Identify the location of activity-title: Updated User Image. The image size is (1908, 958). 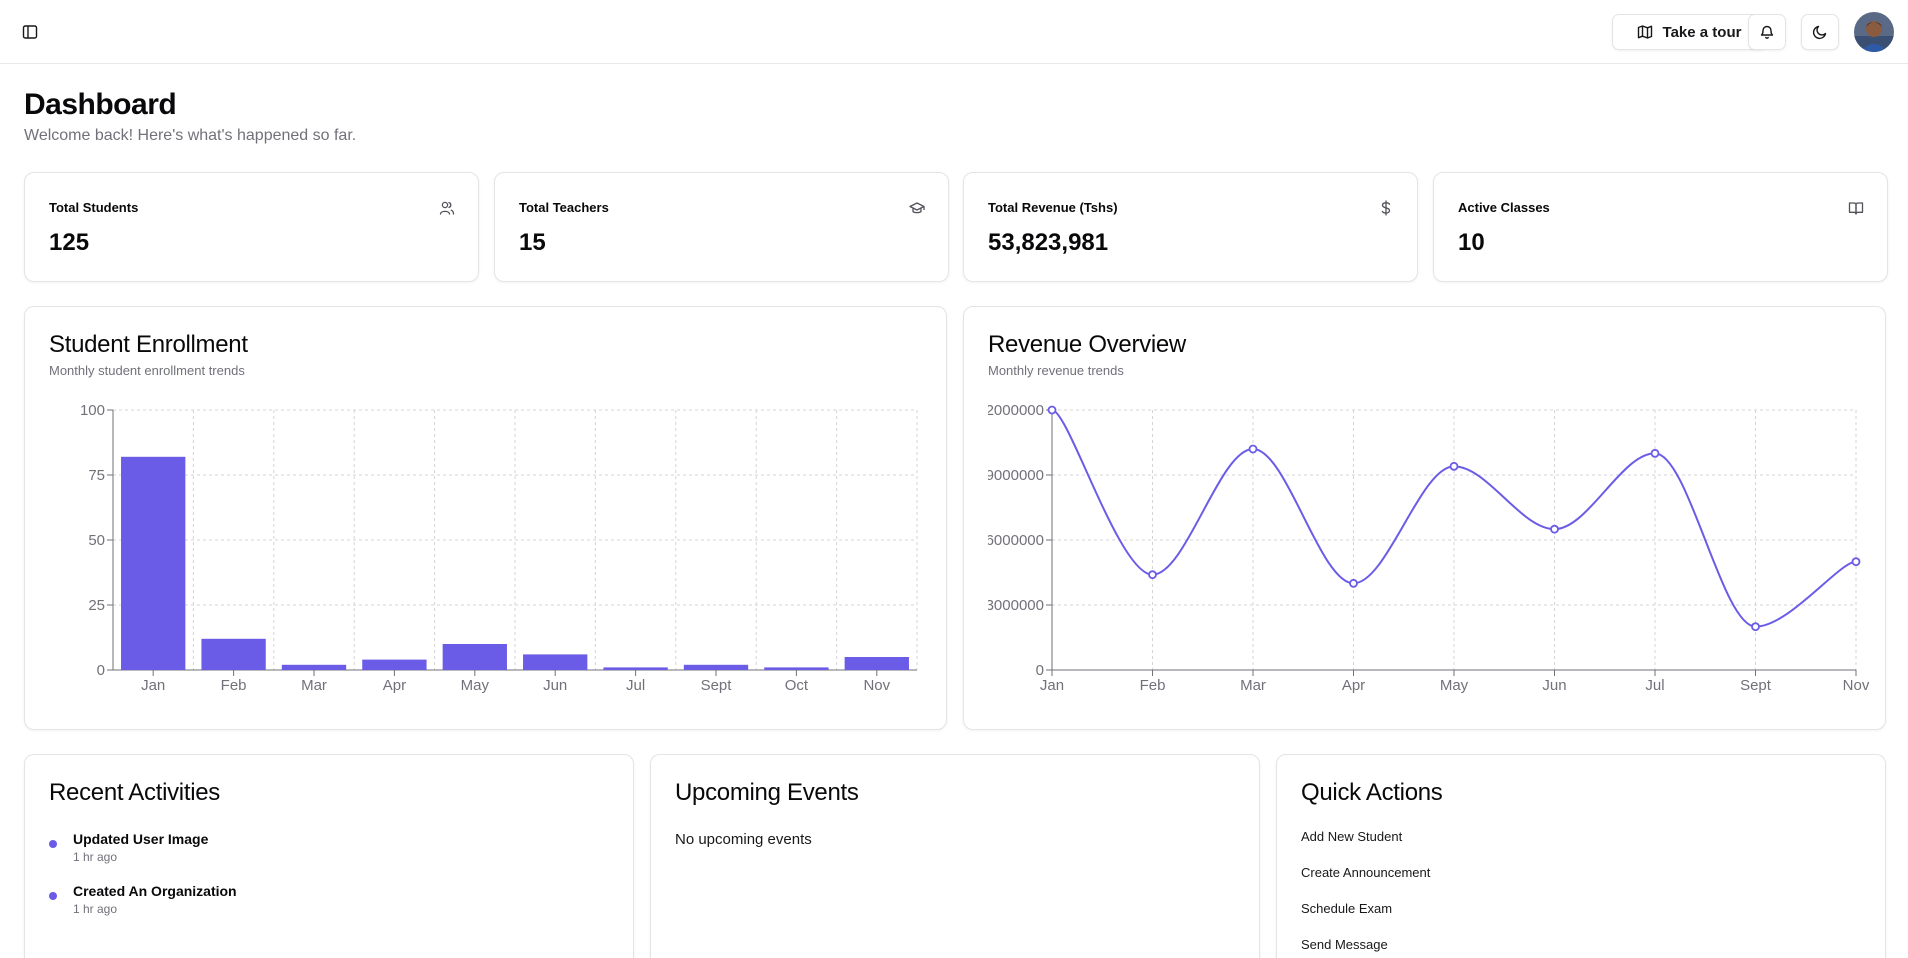
(141, 839).